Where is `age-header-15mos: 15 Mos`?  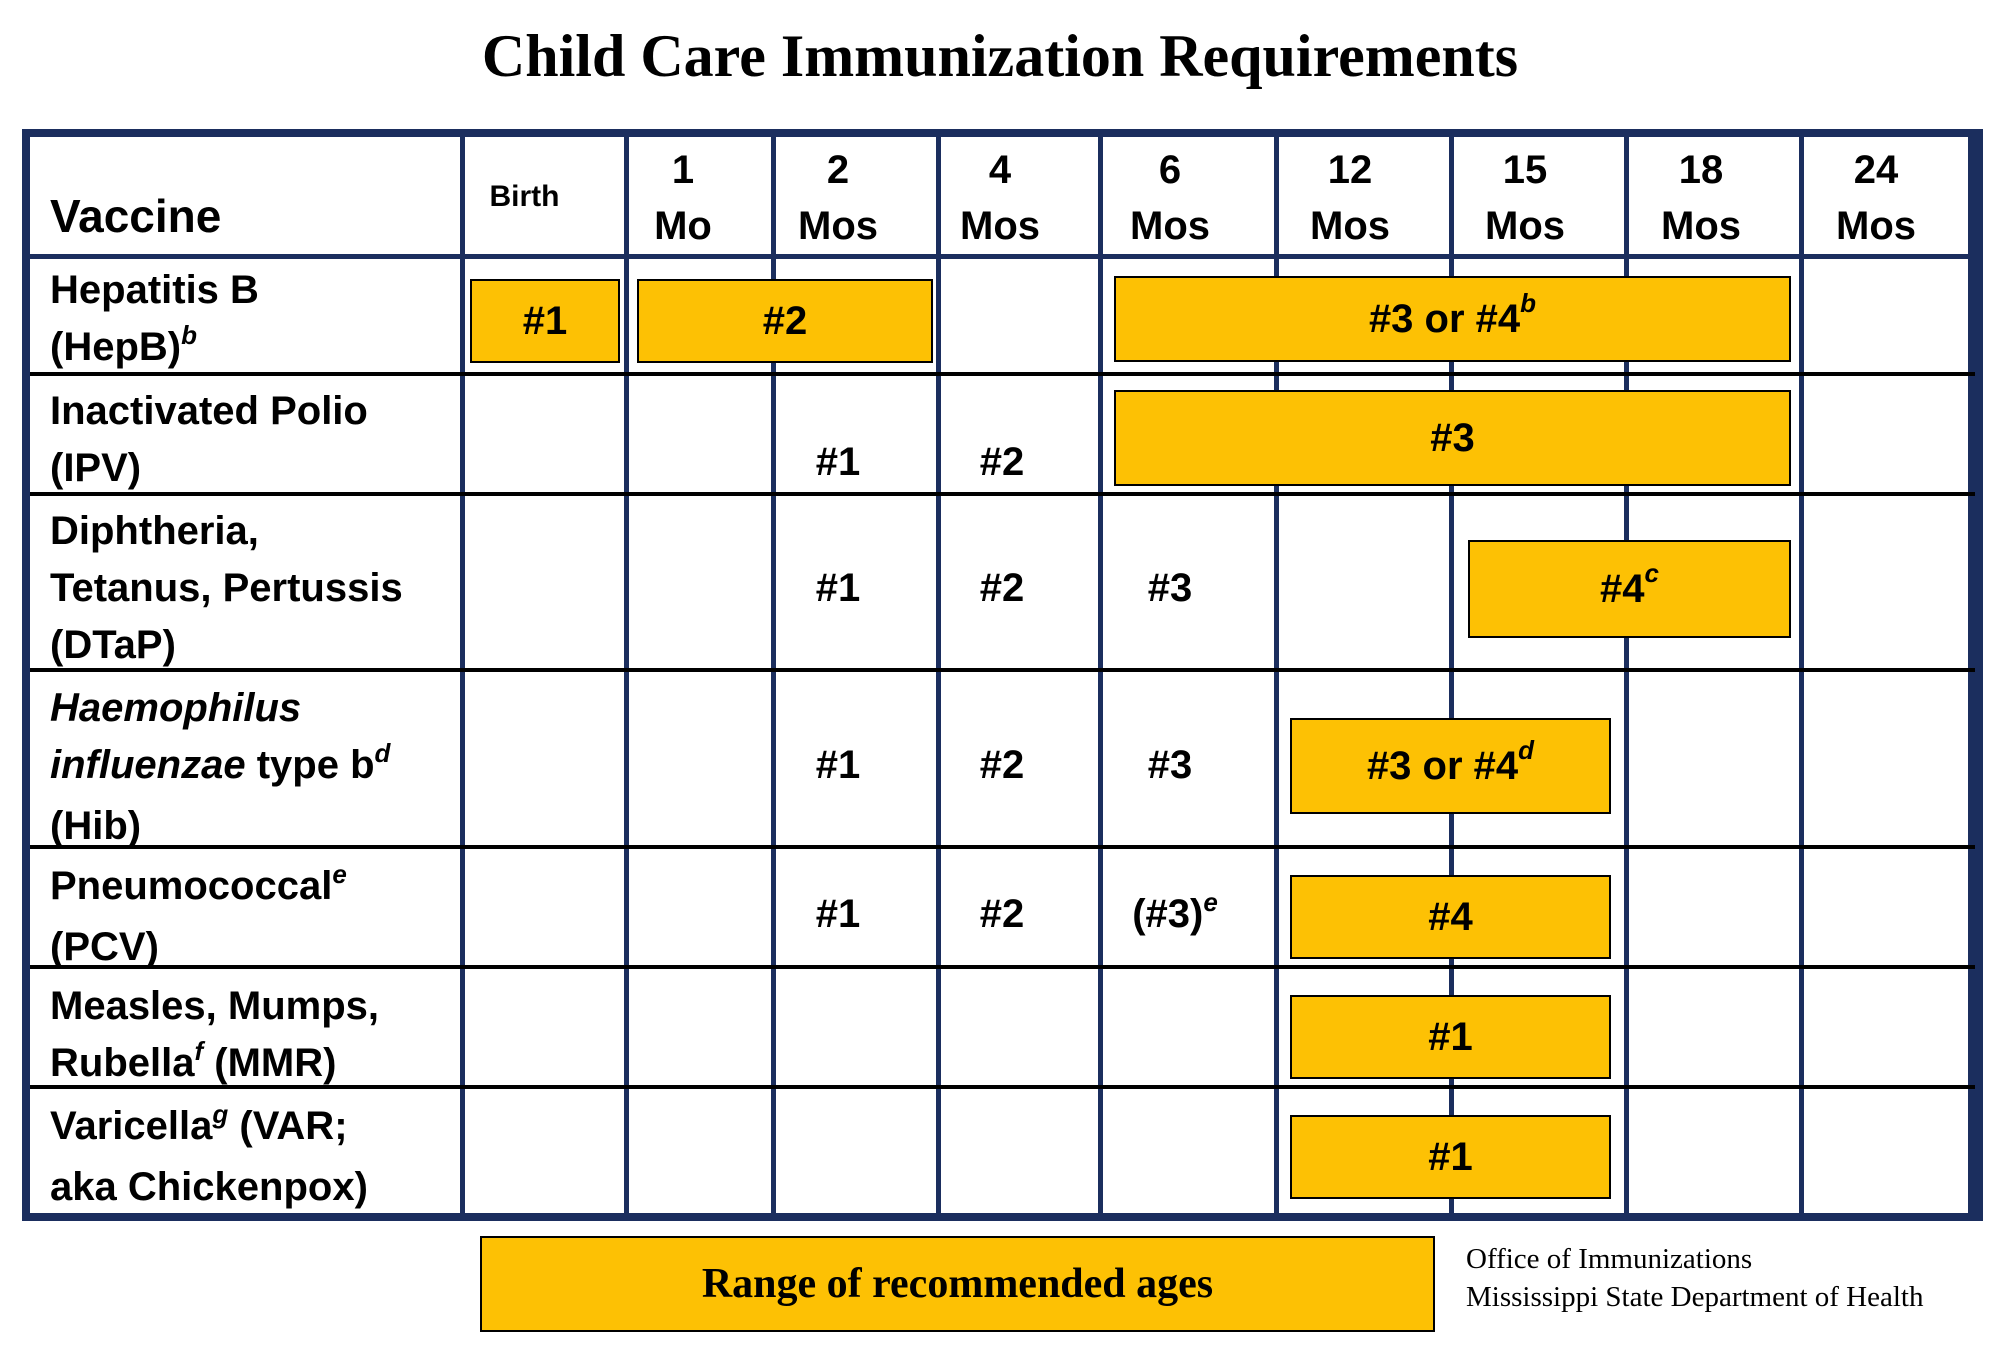 age-header-15mos: 15 Mos is located at coordinates (1525, 198).